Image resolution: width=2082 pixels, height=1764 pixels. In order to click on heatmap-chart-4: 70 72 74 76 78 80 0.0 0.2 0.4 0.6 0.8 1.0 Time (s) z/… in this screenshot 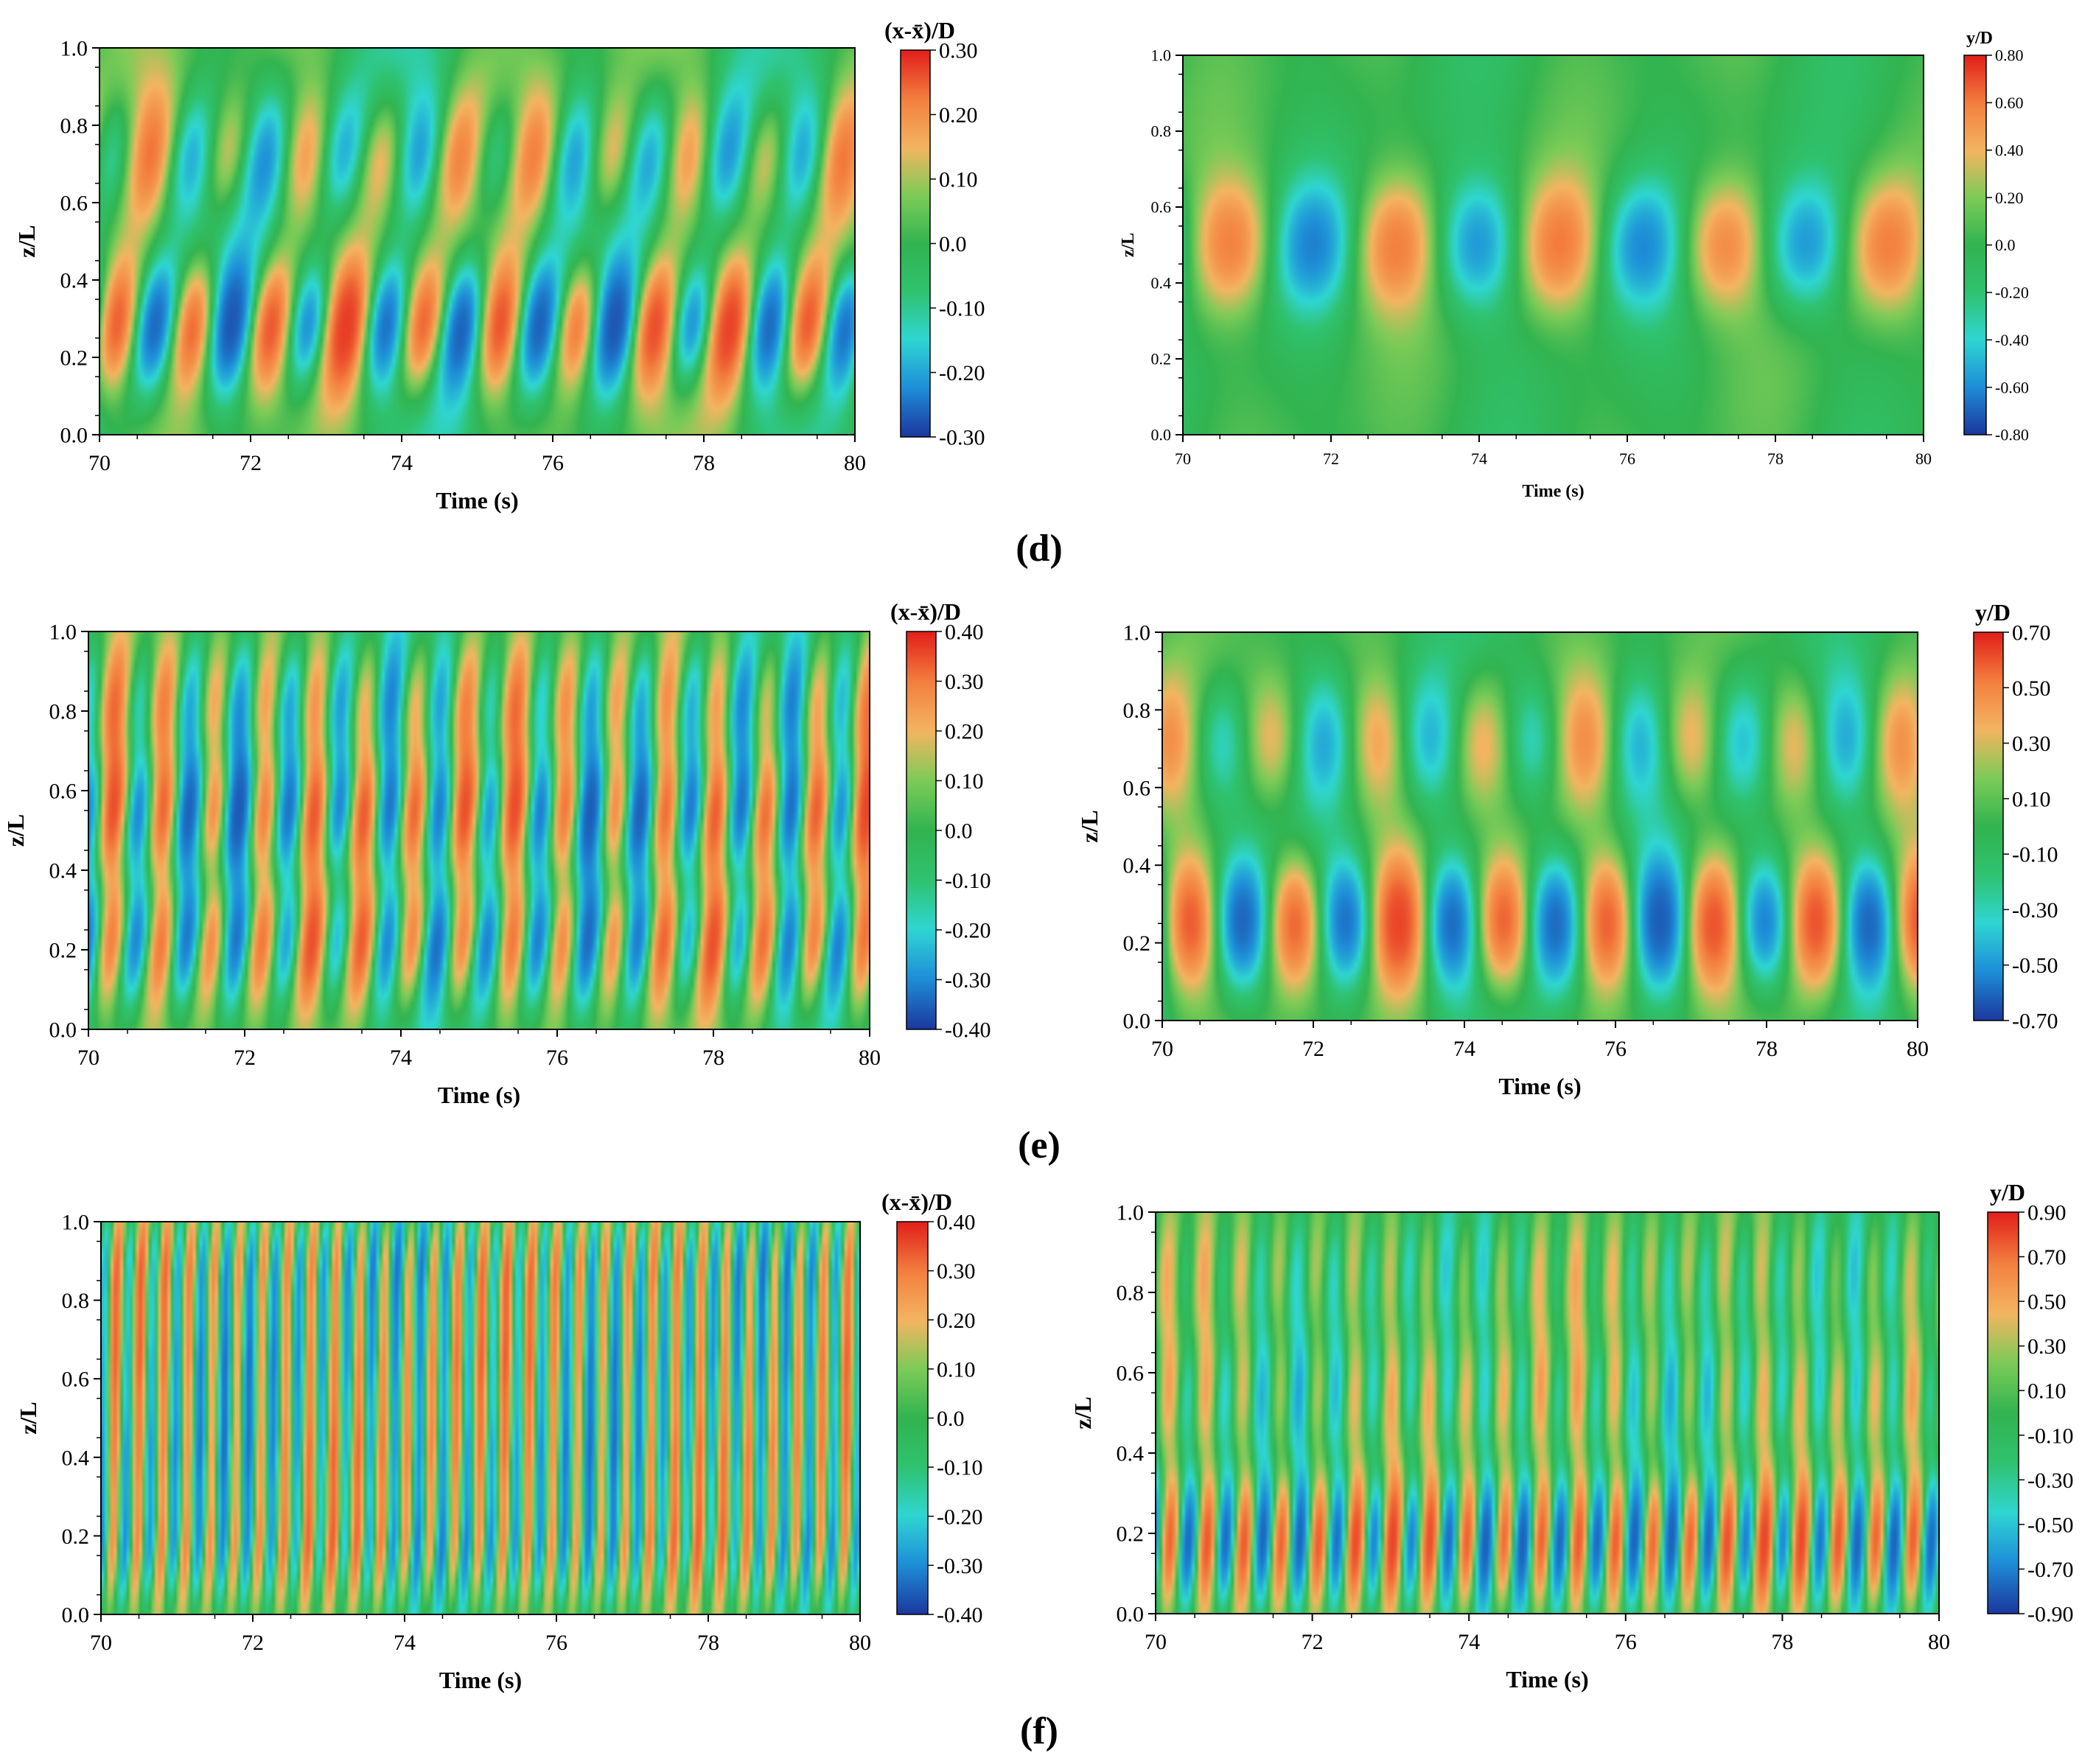, I will do `click(1567, 849)`.